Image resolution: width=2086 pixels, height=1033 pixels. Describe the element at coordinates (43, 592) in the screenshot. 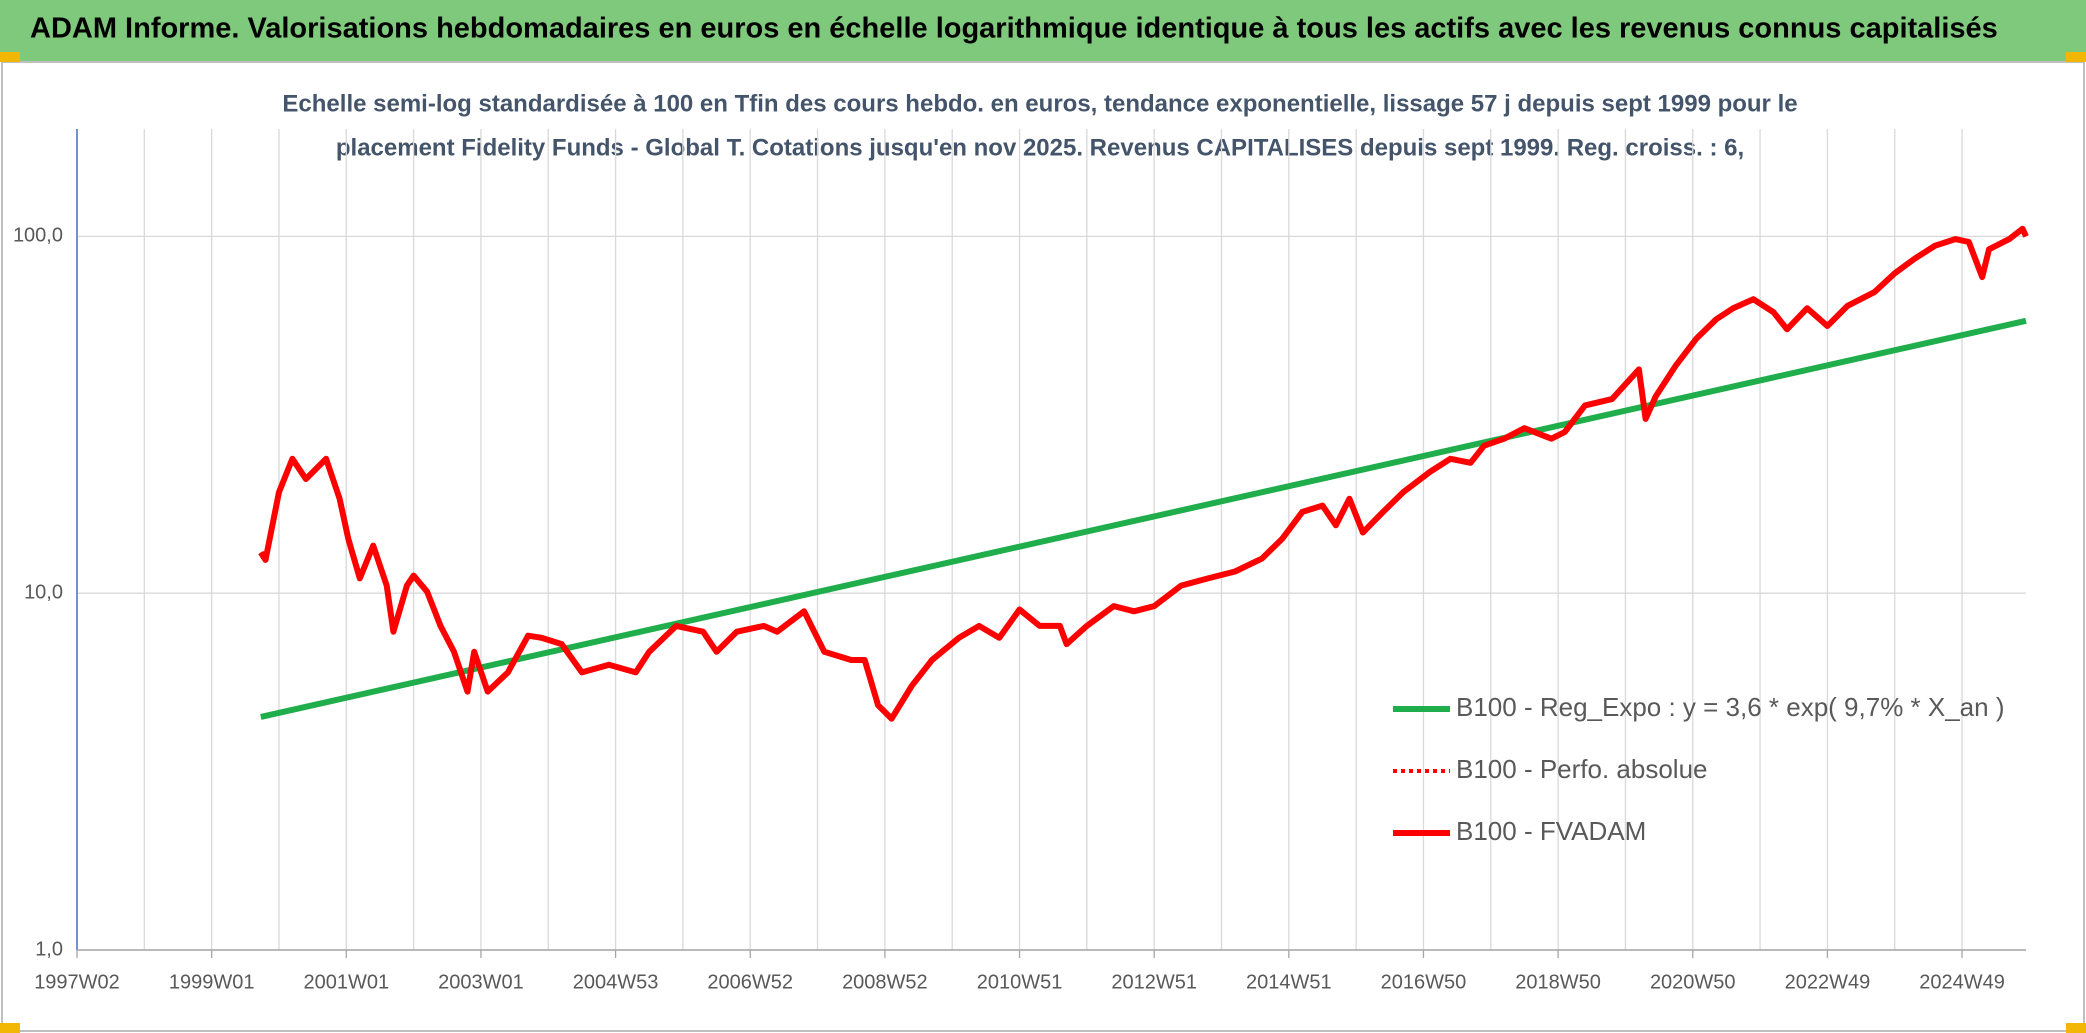

I see `y-tick-label: 10,0` at that location.